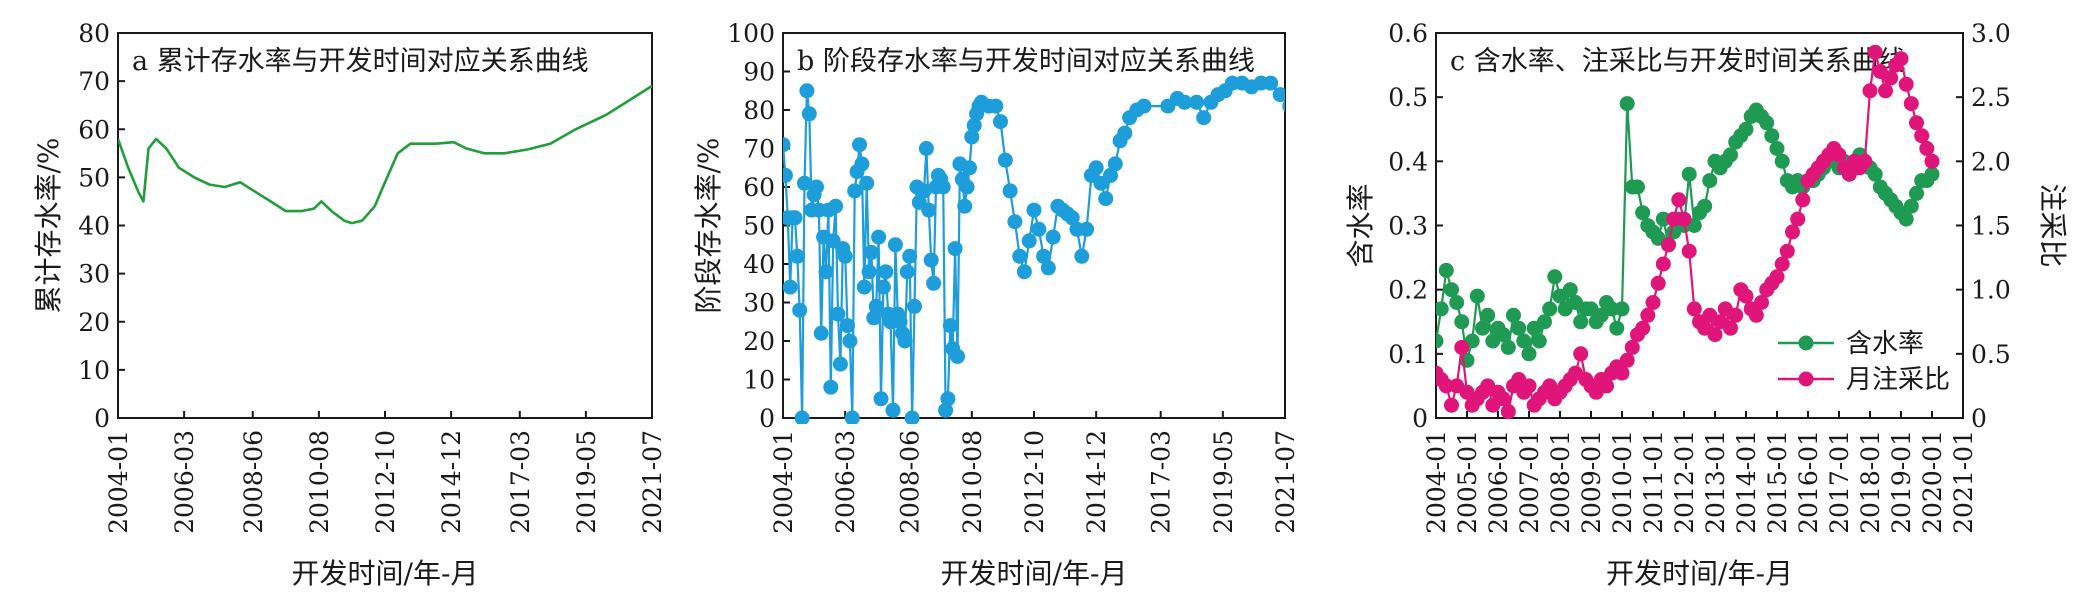  What do you see at coordinates (1096, 482) in the screenshot?
I see `x-tick-label: 2014-12` at bounding box center [1096, 482].